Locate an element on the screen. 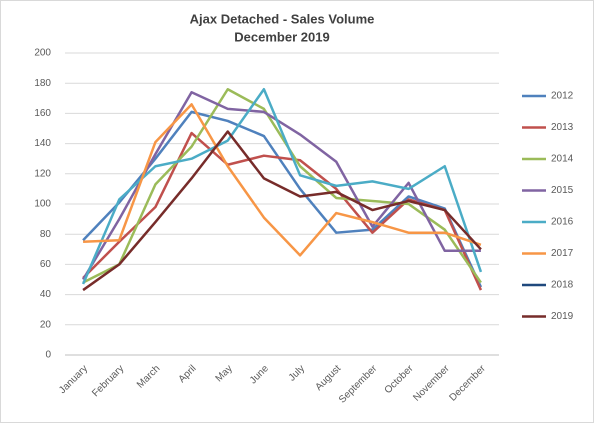  y-tick-label: 160 is located at coordinates (42, 113).